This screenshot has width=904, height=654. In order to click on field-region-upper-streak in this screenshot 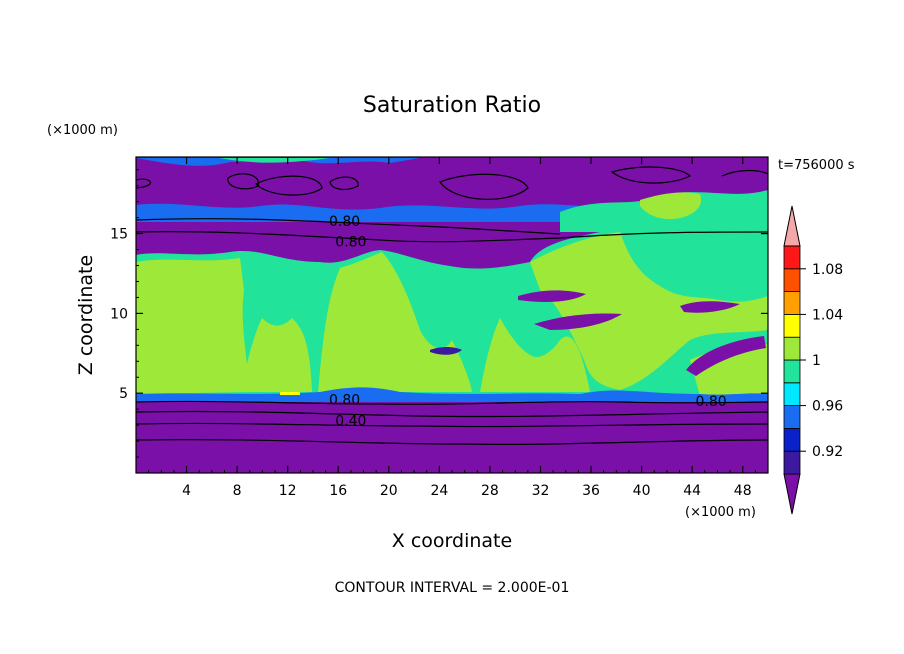, I will do `click(278, 162)`.